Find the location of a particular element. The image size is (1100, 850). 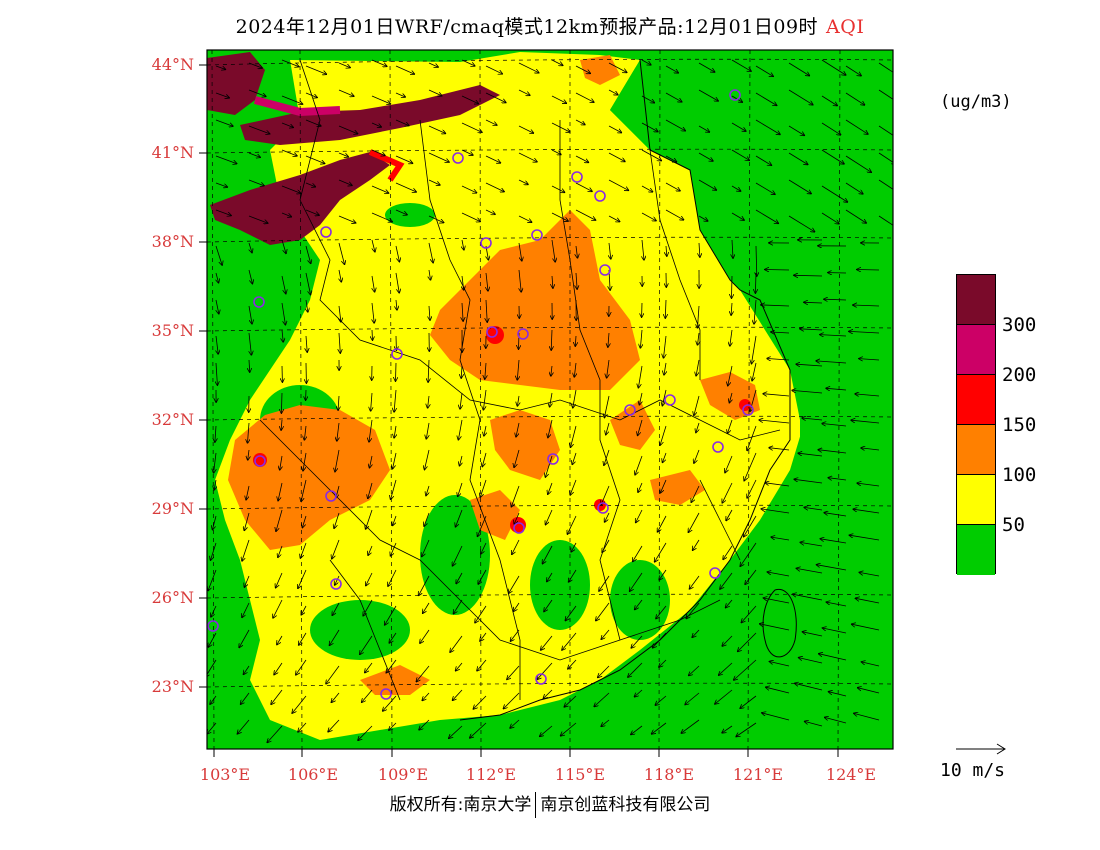

legend-swatch-very-unhealthy is located at coordinates (976, 350).